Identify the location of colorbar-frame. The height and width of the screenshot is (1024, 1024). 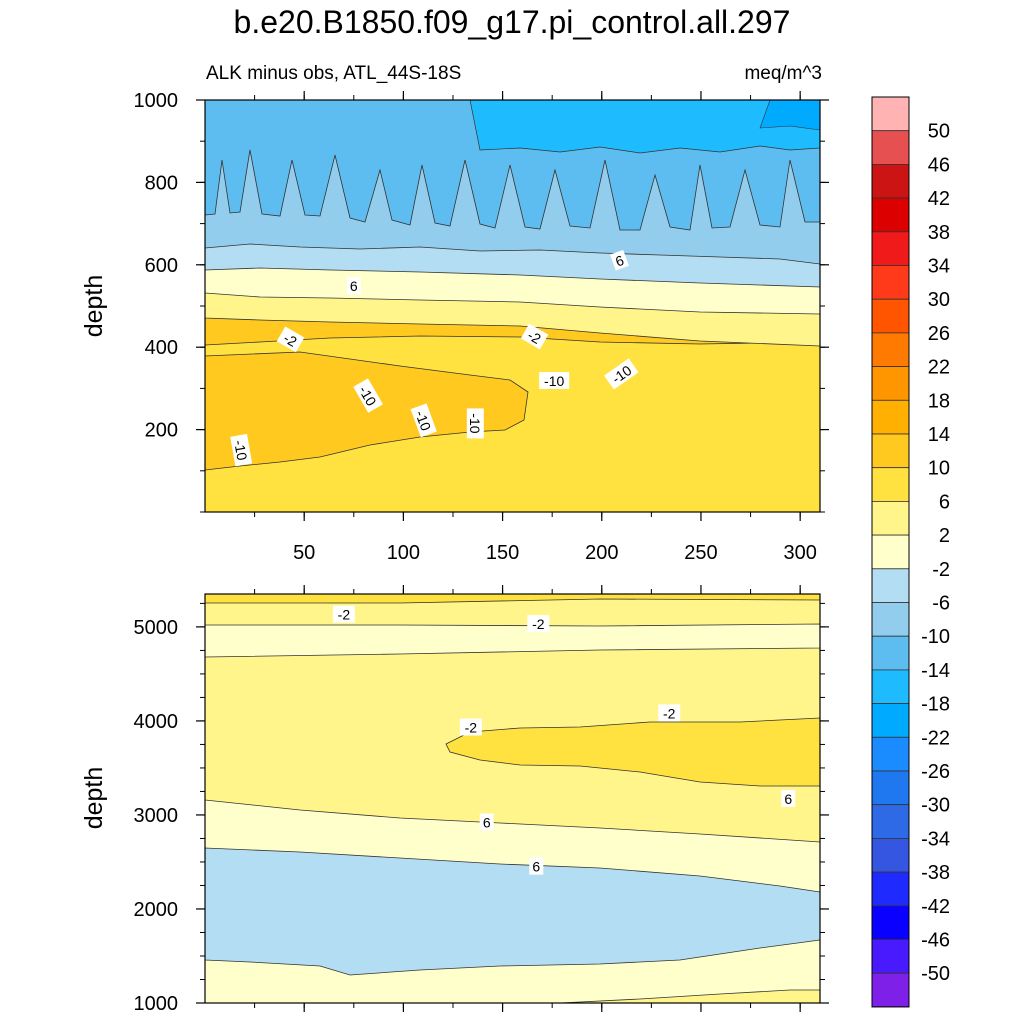
(890, 552).